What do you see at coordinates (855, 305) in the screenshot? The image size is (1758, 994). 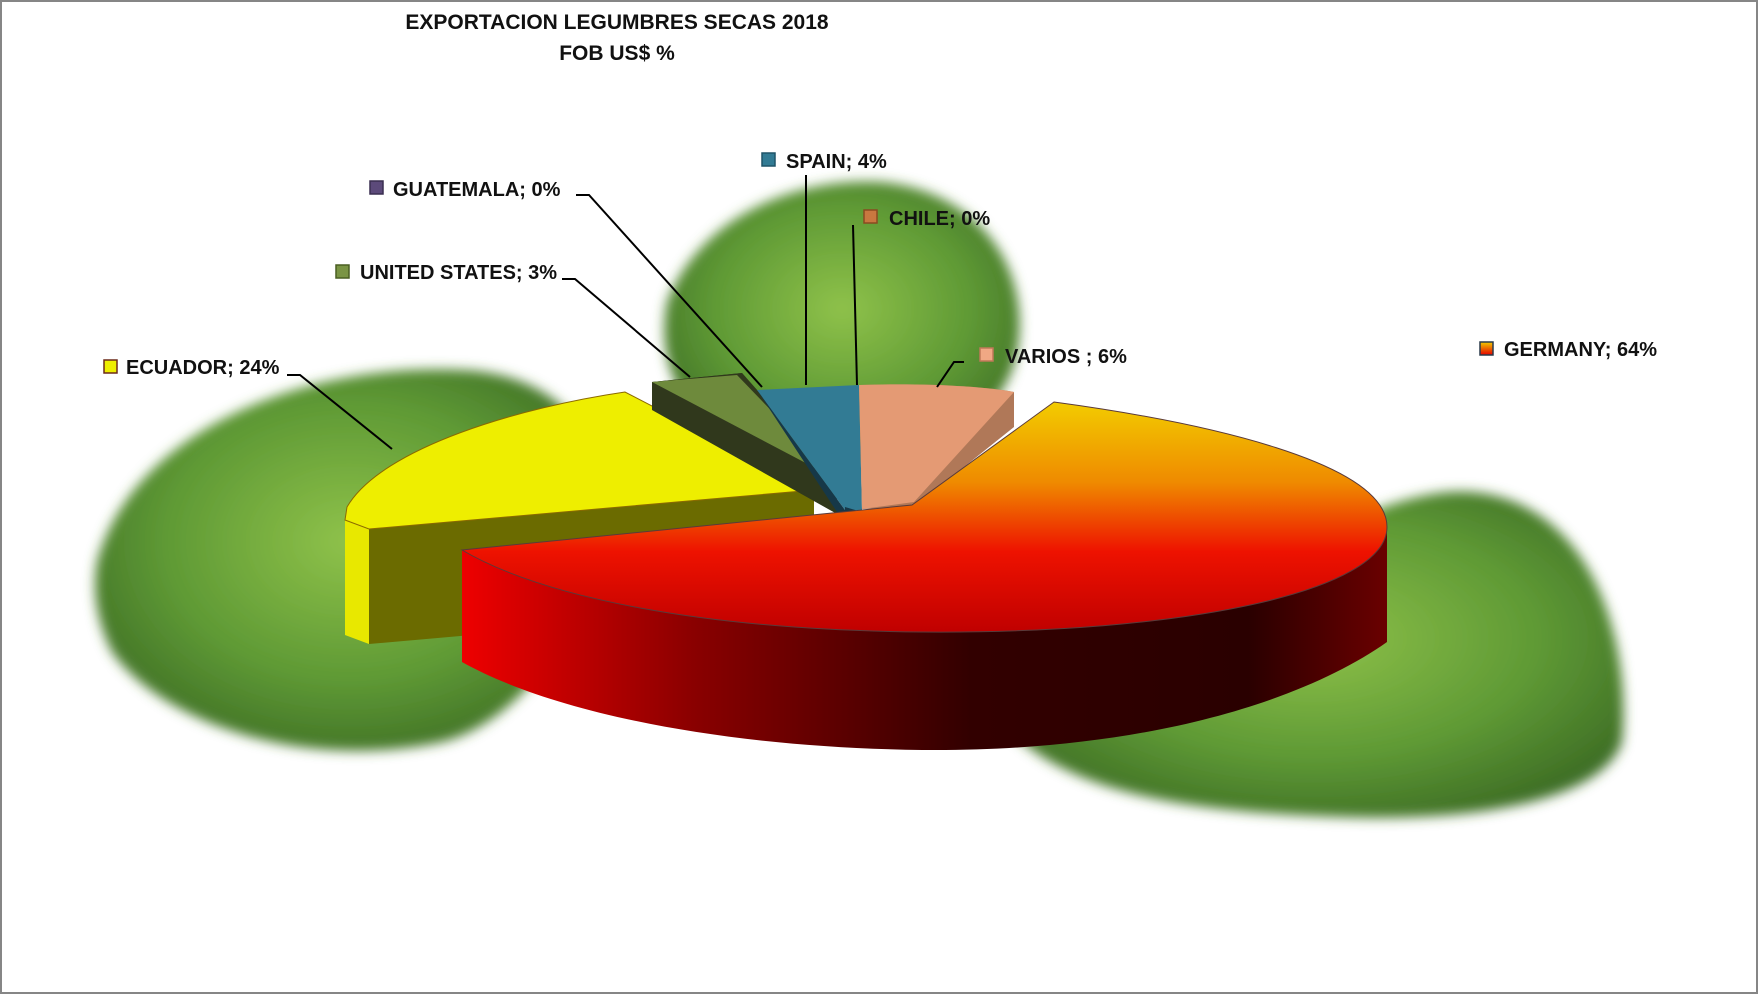 I see `leader-chile` at bounding box center [855, 305].